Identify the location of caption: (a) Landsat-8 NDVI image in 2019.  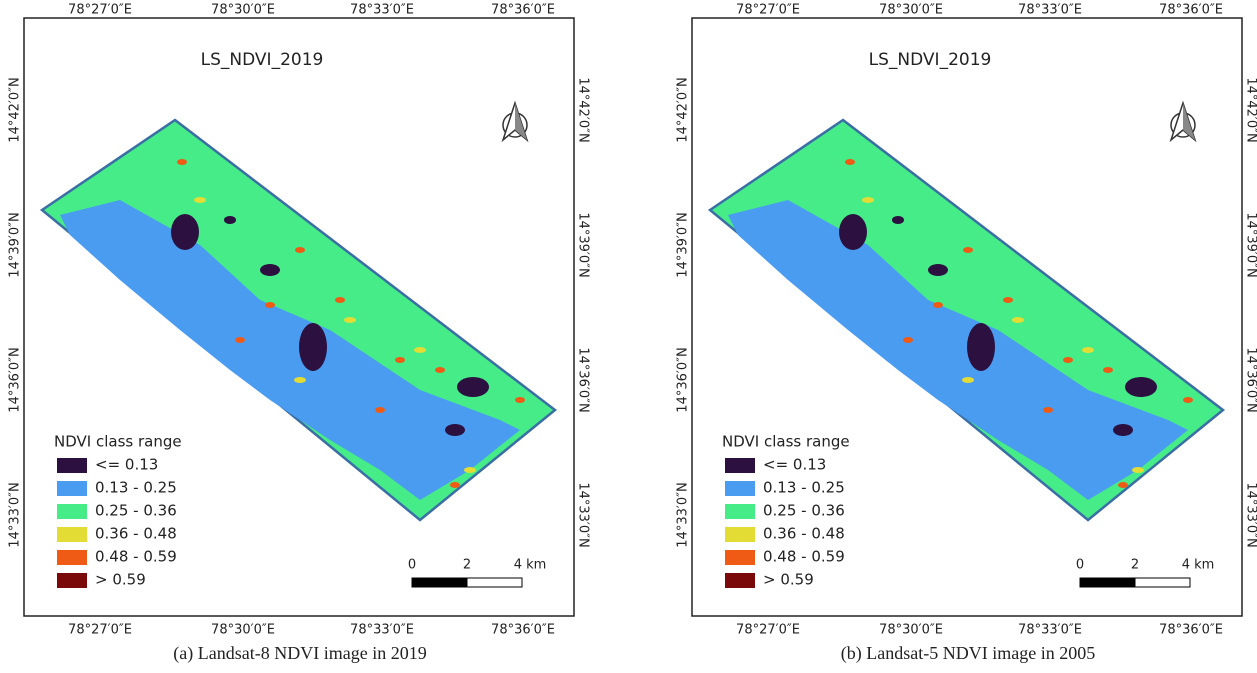
(299, 653).